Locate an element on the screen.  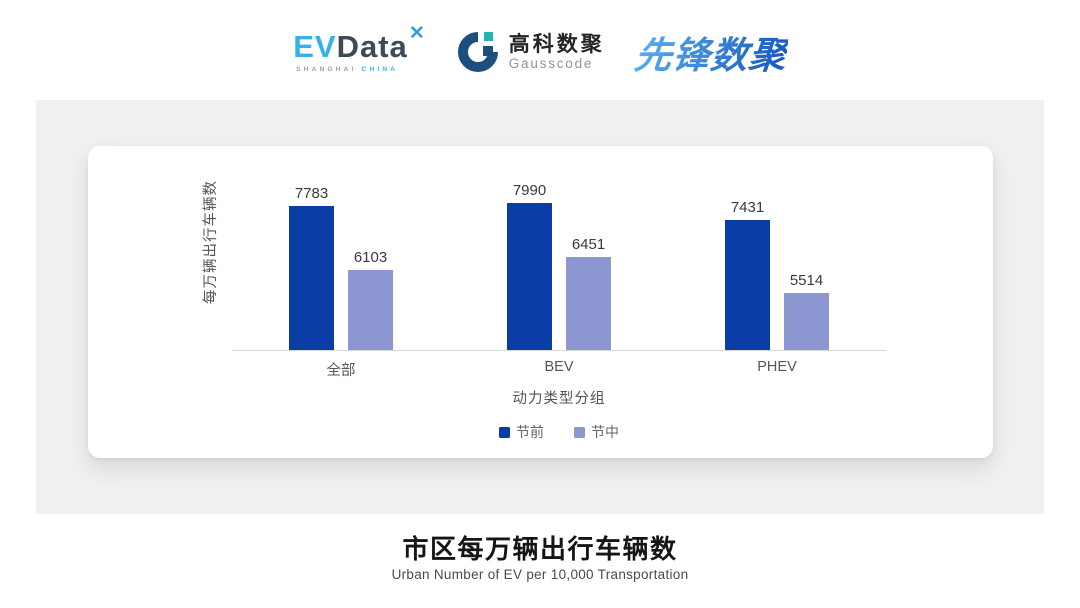
evdata-data-text: Data is located at coordinates (372, 46).